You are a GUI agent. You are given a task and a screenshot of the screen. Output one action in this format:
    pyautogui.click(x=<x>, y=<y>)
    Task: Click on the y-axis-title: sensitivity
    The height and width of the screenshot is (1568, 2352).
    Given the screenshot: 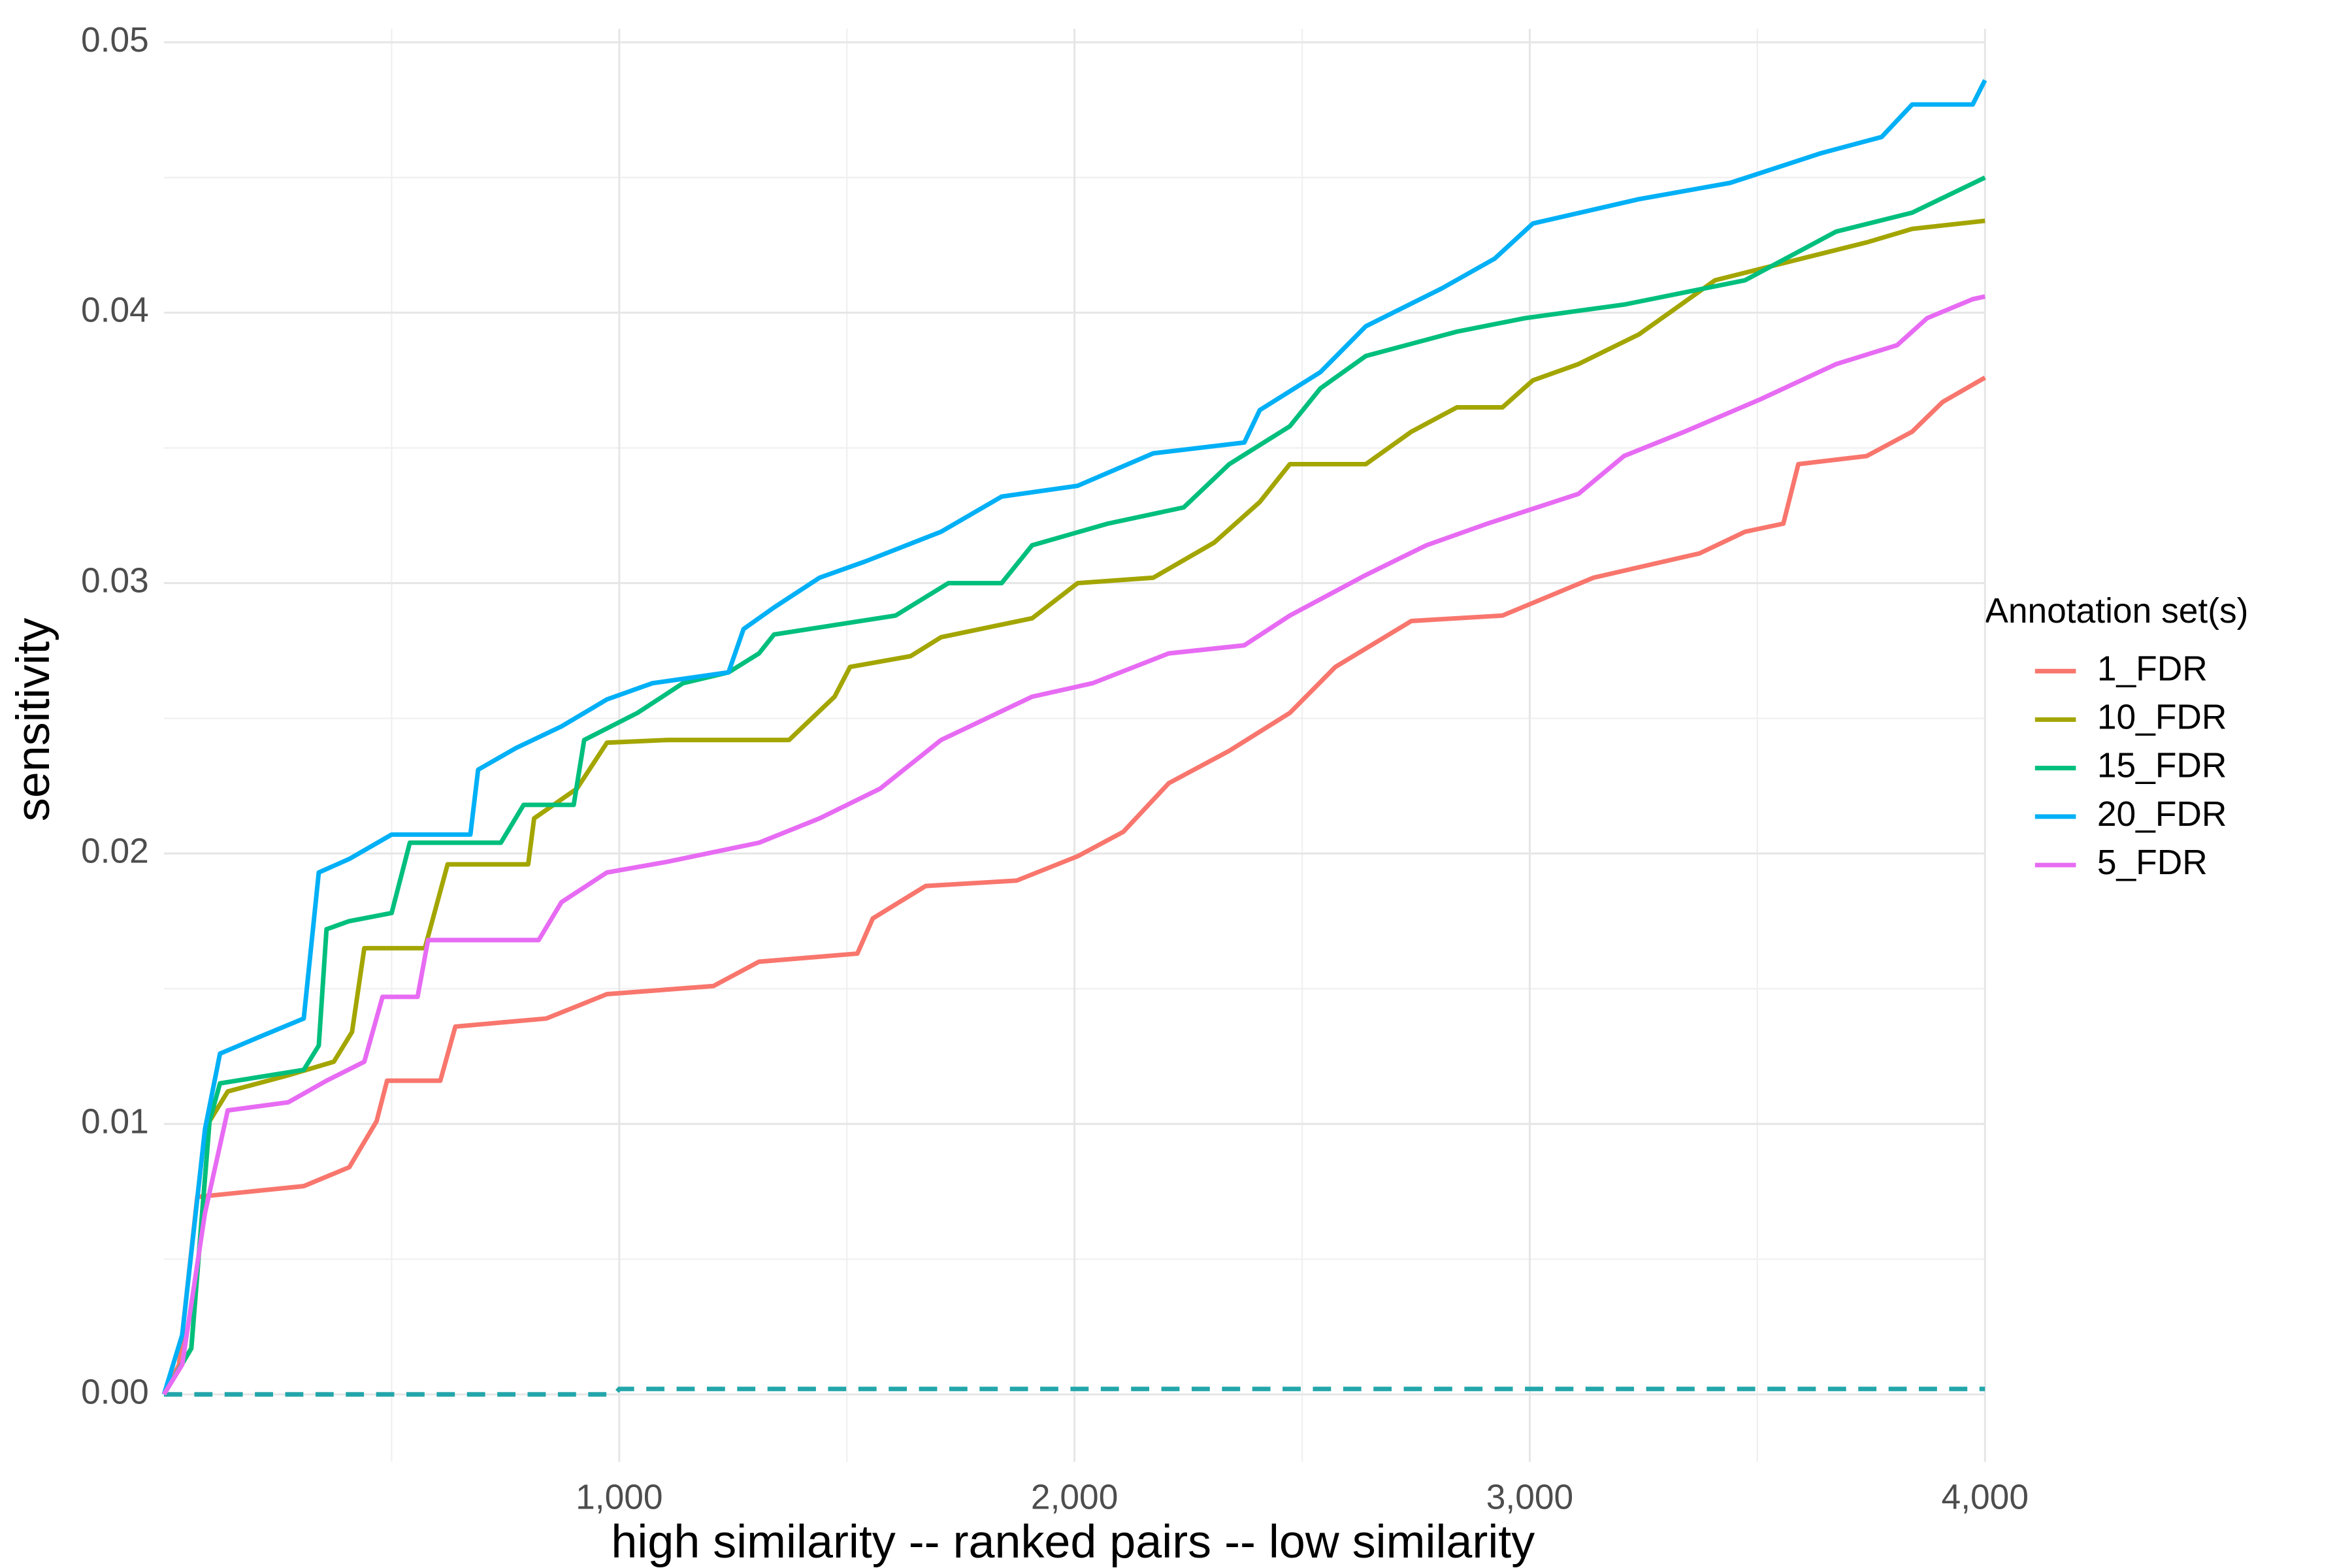 What is the action you would take?
    pyautogui.click(x=33, y=720)
    